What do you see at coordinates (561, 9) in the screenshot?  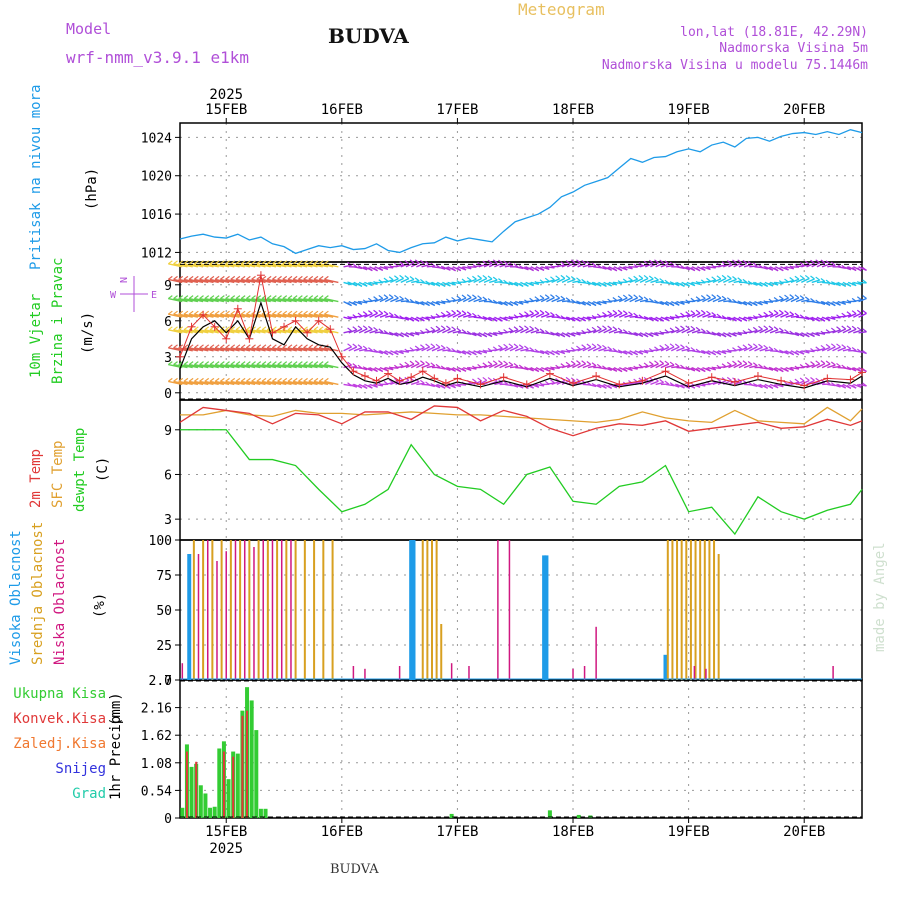 I see `chart-kind-title: Meteogram` at bounding box center [561, 9].